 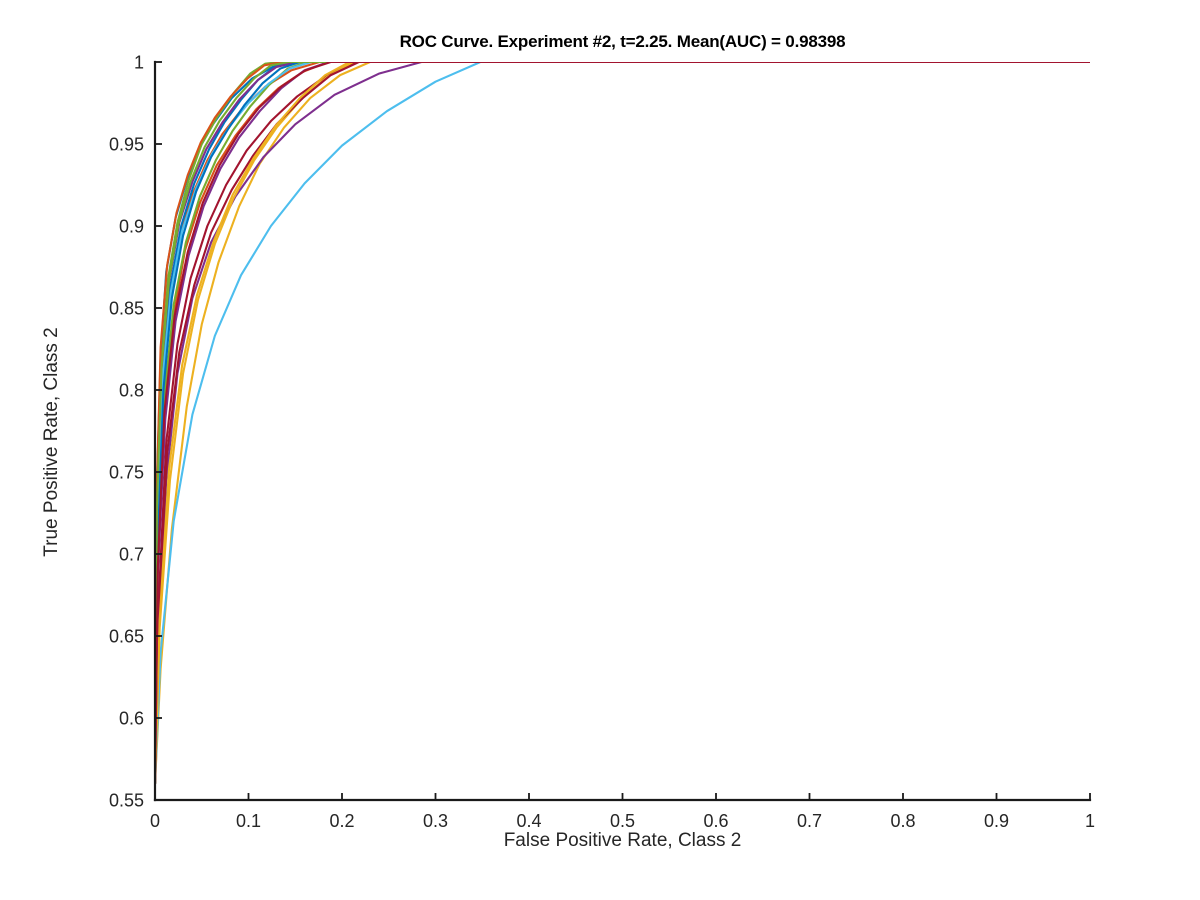 What do you see at coordinates (51, 442) in the screenshot?
I see `y-axis-label: True Positive Rate, Class 2` at bounding box center [51, 442].